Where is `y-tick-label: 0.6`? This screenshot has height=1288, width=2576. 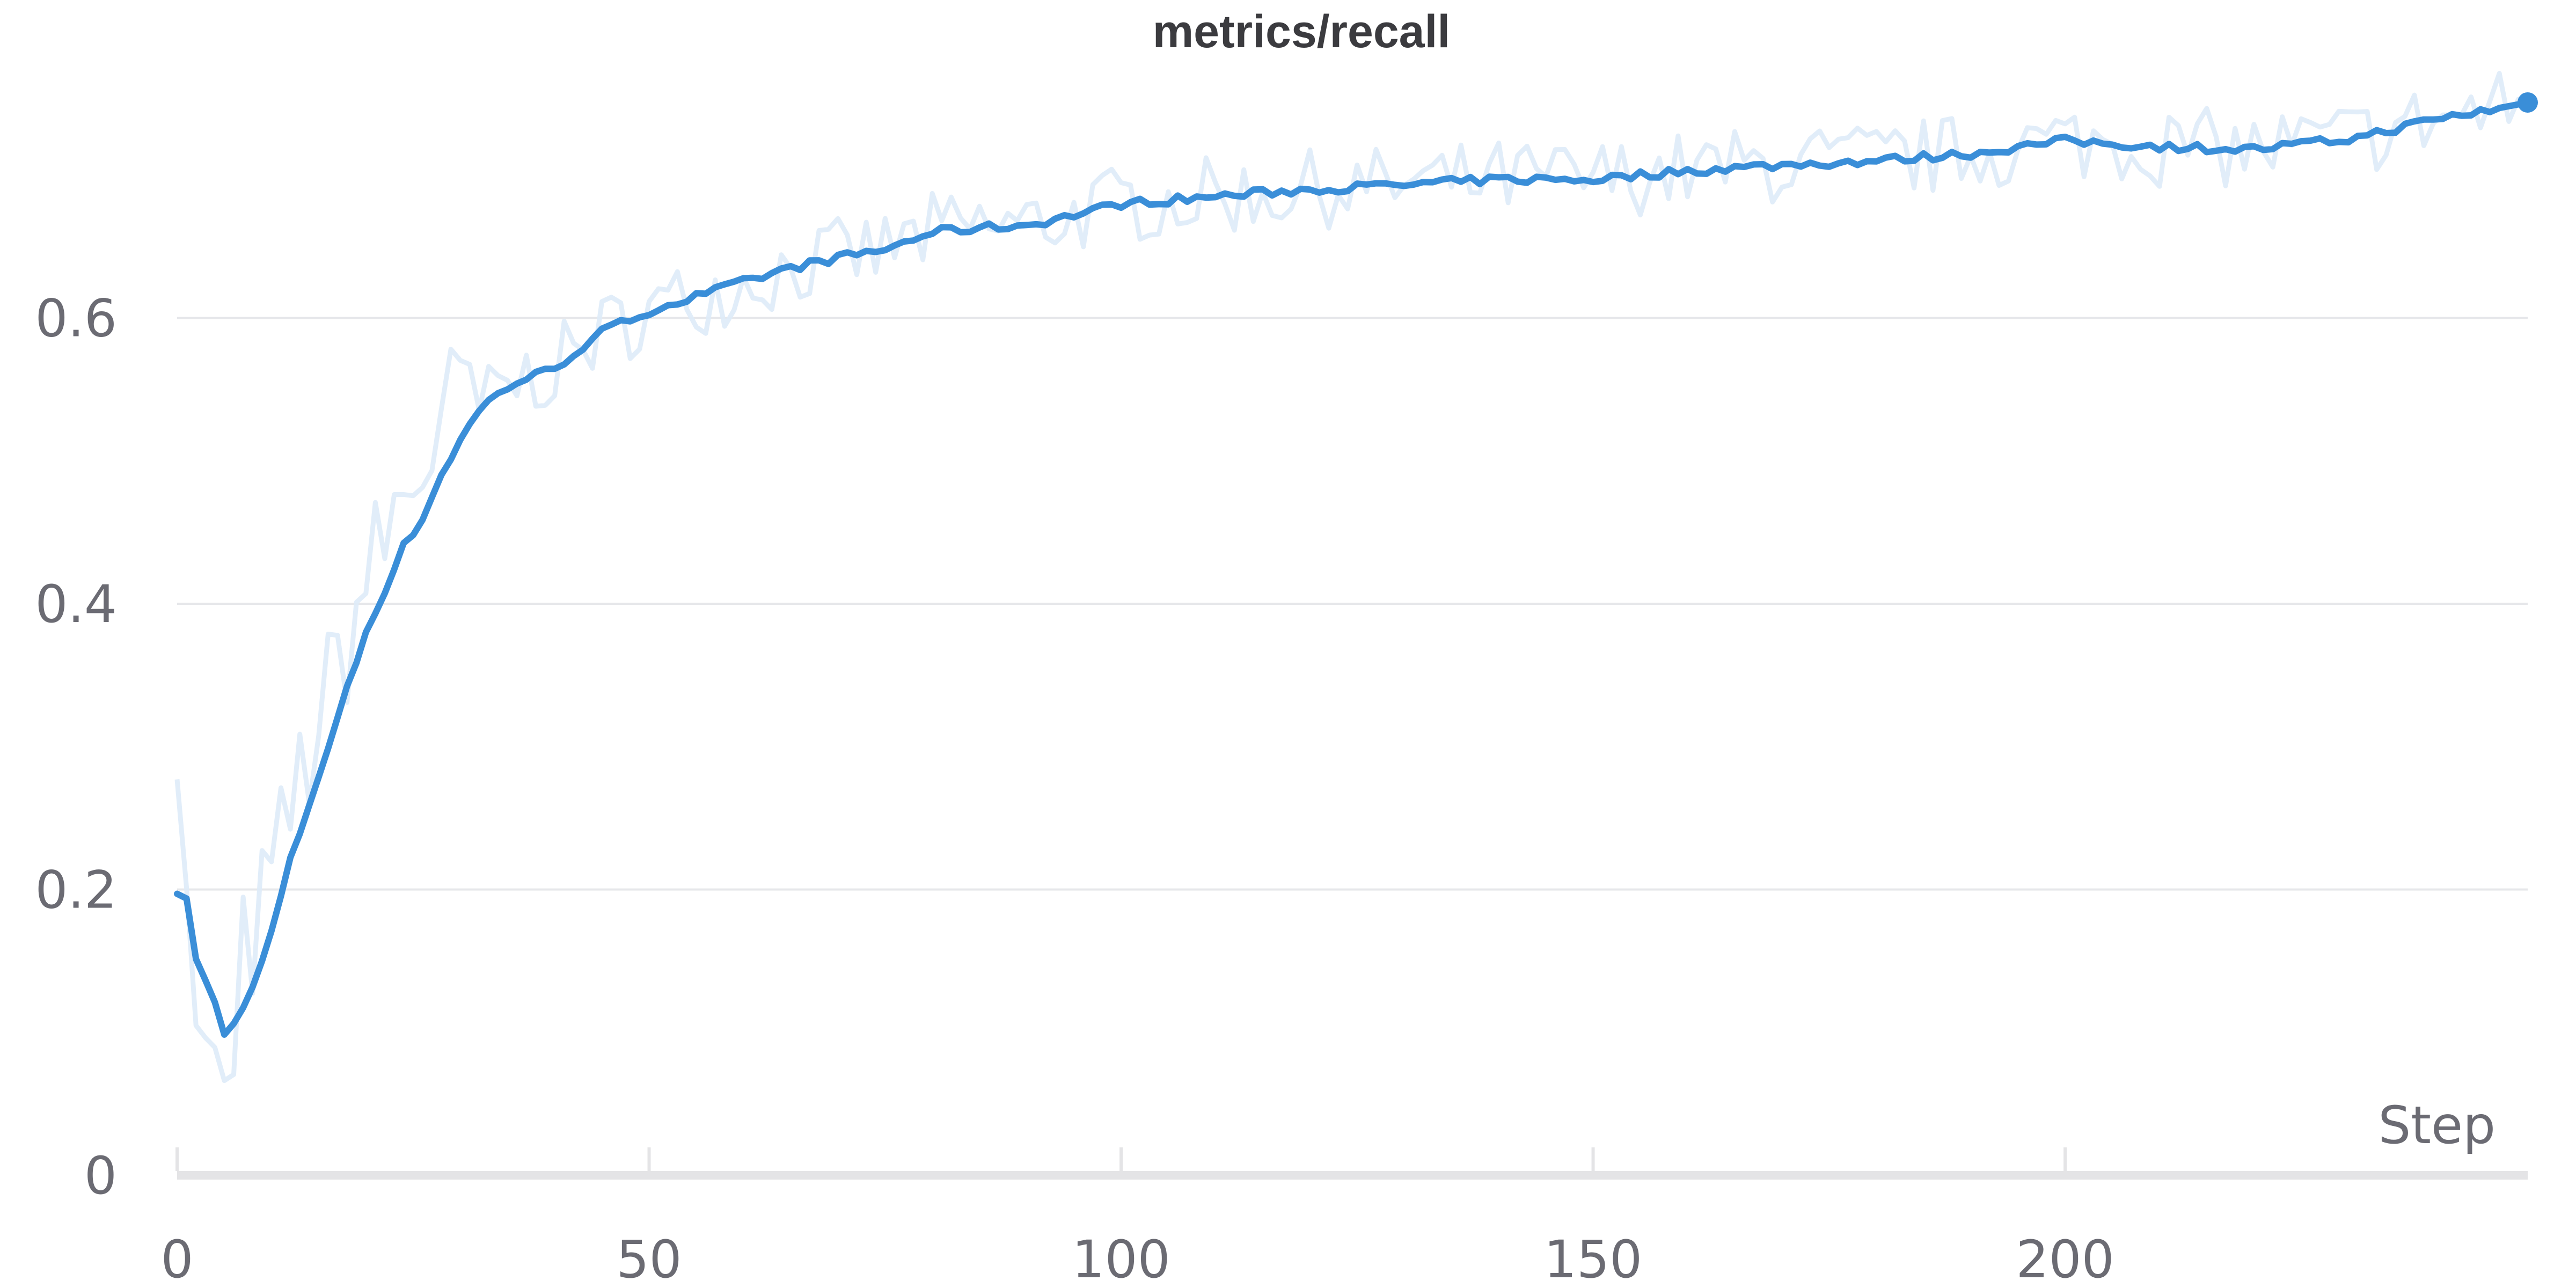 y-tick-label: 0.6 is located at coordinates (76, 319).